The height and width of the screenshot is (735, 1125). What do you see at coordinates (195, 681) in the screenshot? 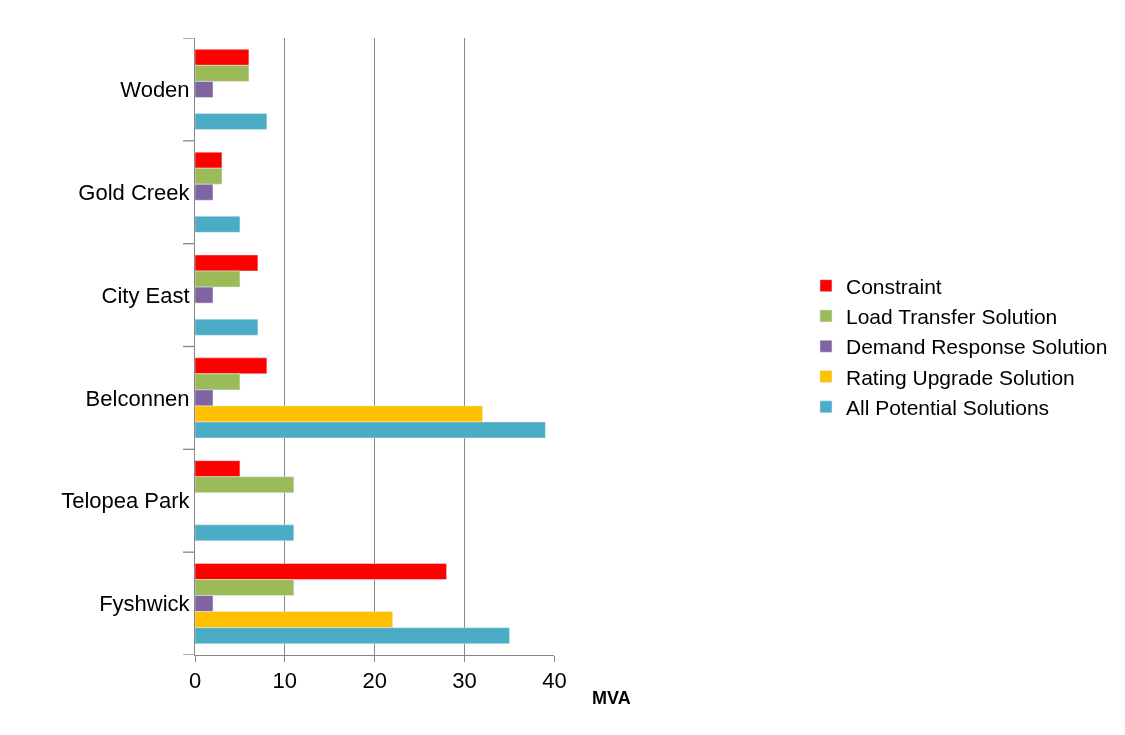
I see `x-tick-label: 0` at bounding box center [195, 681].